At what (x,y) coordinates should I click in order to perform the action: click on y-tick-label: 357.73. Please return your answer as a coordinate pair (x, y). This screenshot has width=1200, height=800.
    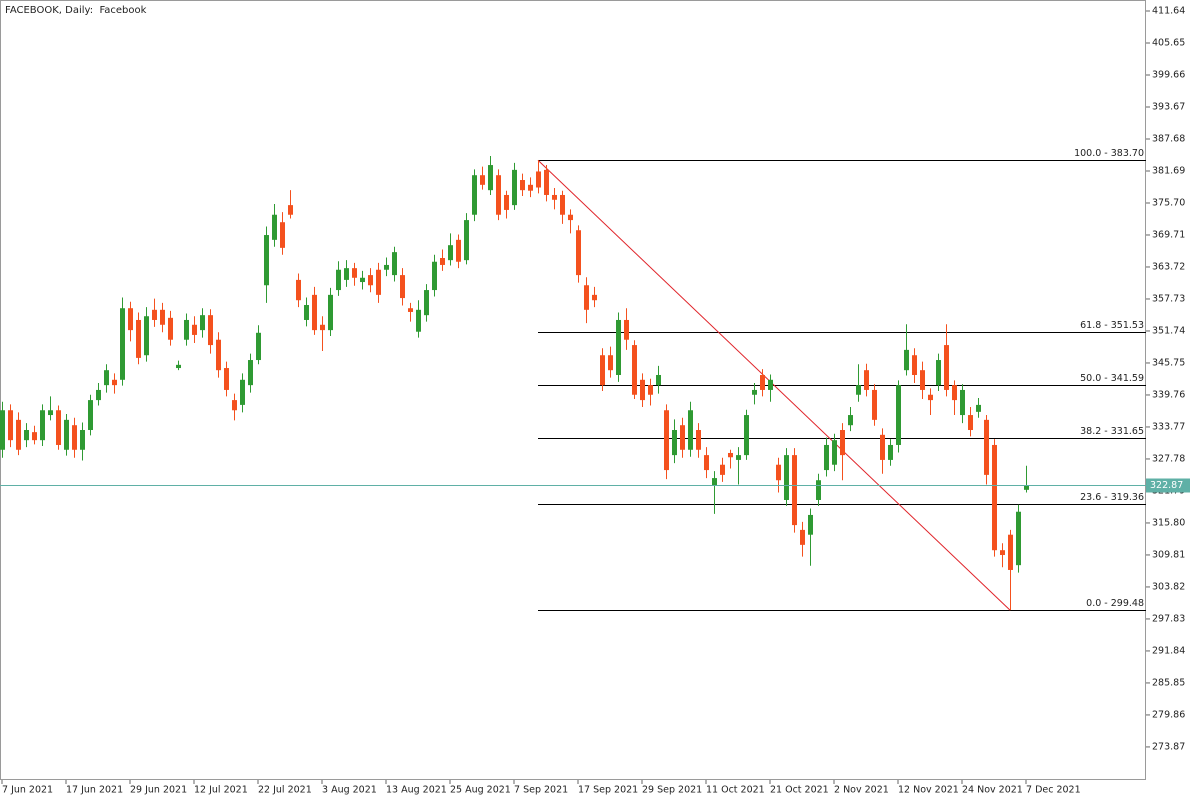
    Looking at the image, I should click on (1168, 298).